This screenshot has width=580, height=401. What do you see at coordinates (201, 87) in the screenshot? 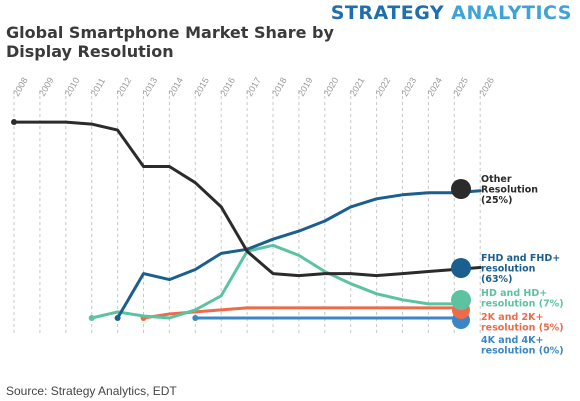
I see `x-tick-label-2015: 2015` at bounding box center [201, 87].